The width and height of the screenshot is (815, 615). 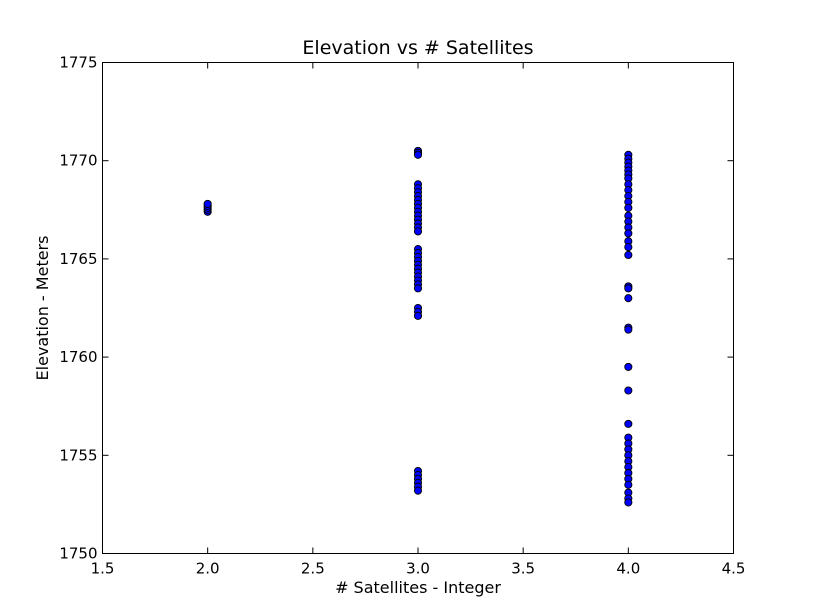 I want to click on chart-title: Elevation vs # Satellites, so click(x=417, y=48).